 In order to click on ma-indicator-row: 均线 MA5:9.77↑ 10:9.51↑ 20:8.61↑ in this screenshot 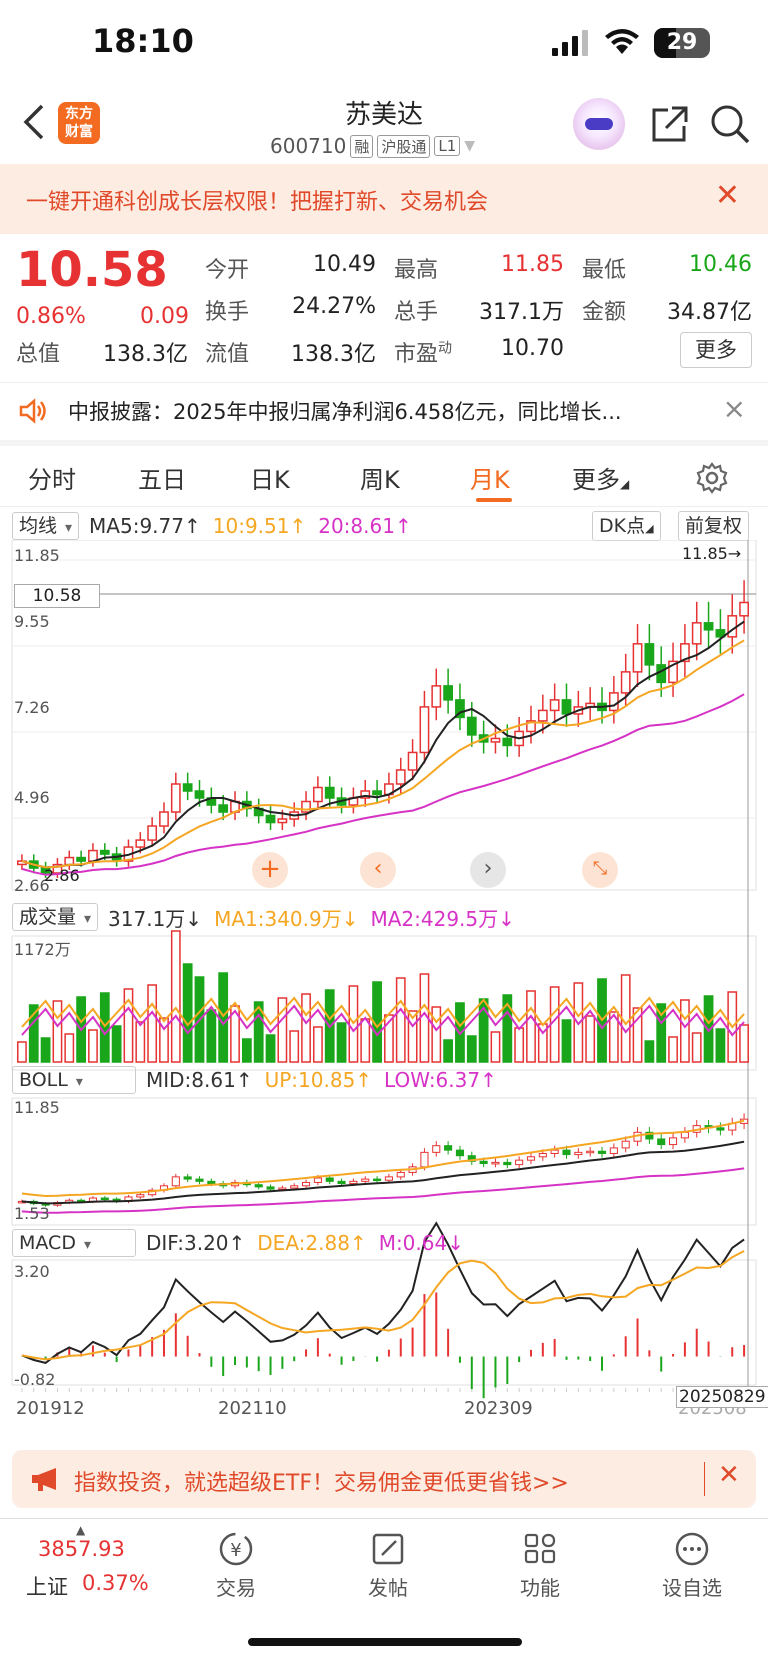, I will do `click(212, 526)`.